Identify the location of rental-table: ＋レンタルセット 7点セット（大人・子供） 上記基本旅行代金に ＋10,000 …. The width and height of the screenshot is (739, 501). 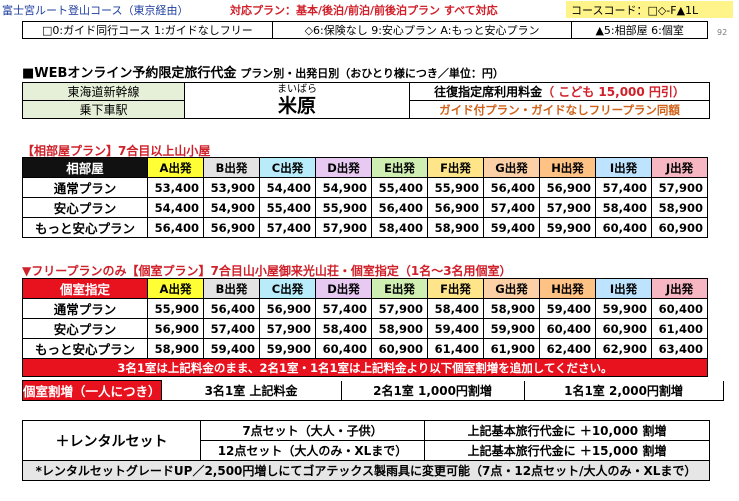
(366, 450).